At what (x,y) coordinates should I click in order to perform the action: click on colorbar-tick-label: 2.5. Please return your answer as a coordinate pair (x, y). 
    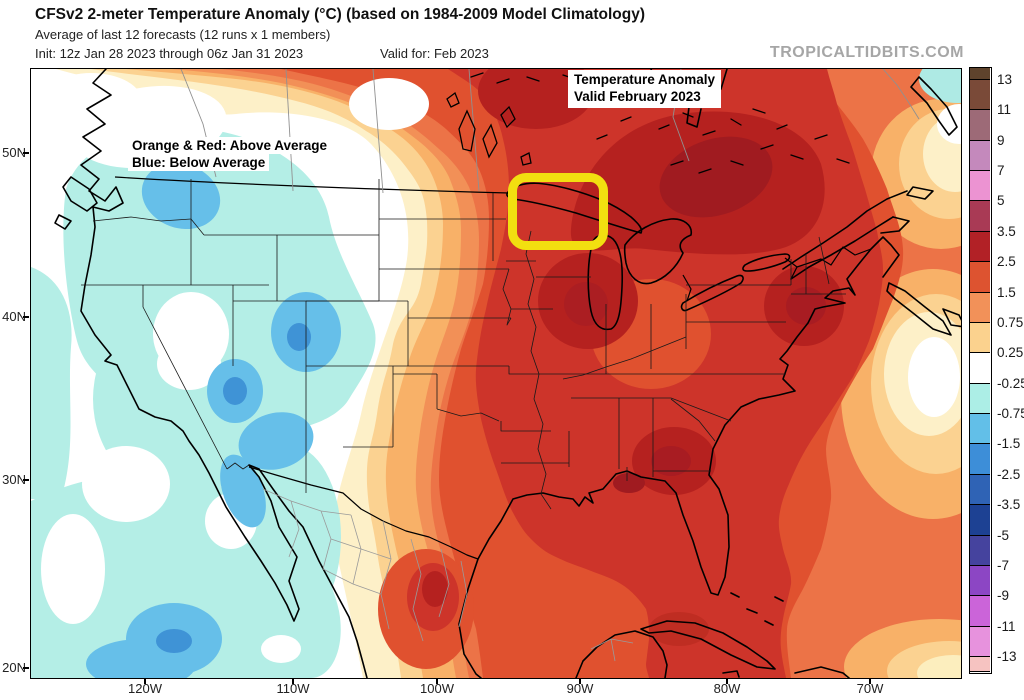
    Looking at the image, I should click on (1006, 261).